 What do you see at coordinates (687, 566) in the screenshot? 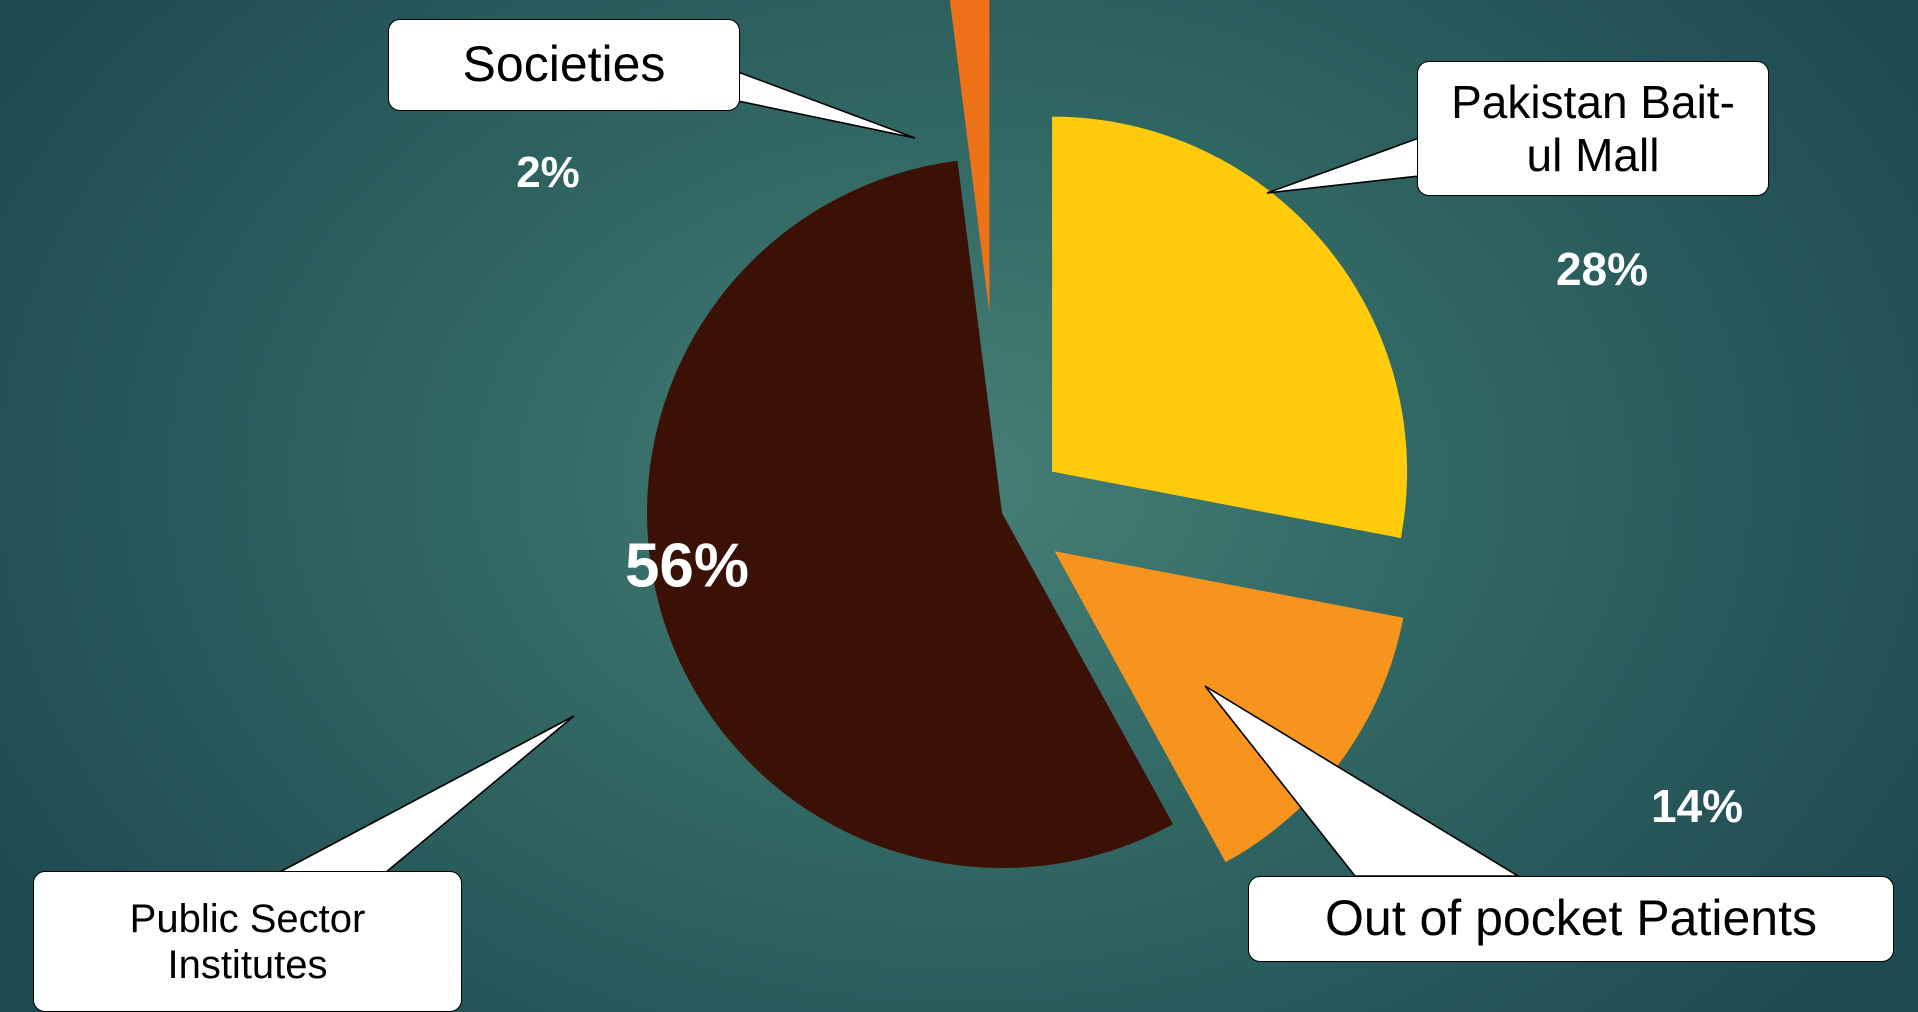
I see `data-label-public-sector-institutes: 56%` at bounding box center [687, 566].